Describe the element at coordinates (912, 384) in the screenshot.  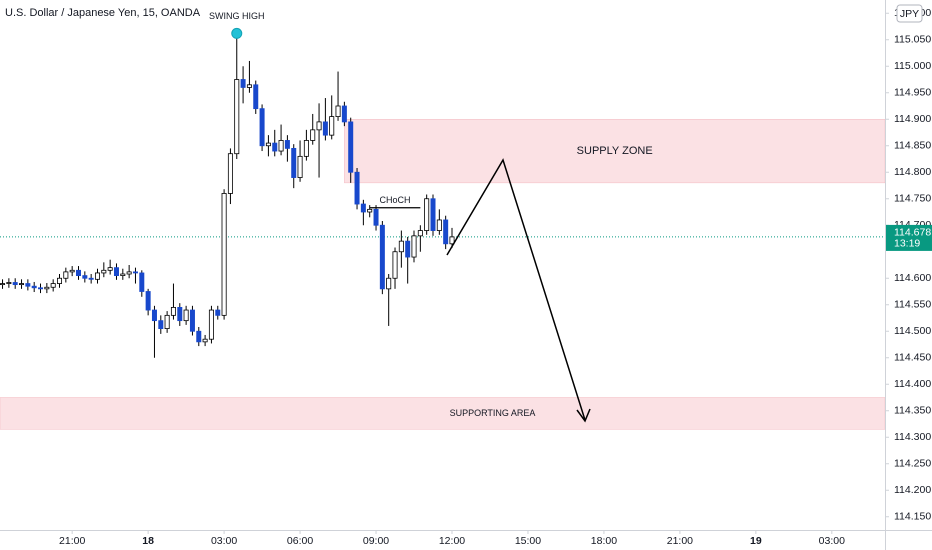
I see `y-tick-label: 114.400` at that location.